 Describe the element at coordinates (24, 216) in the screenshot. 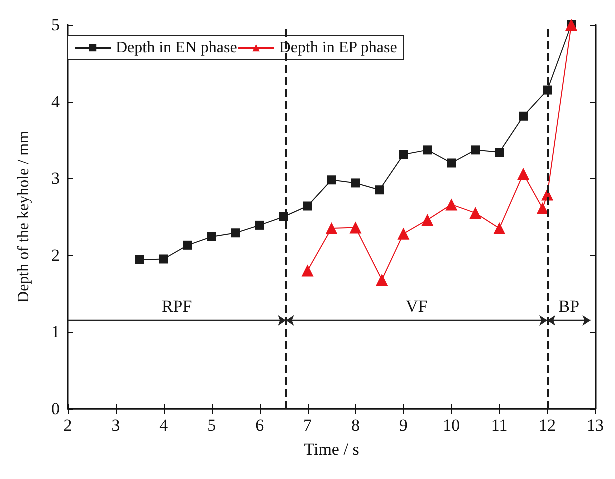

I see `y-axis-title: Depth of the keyhole / mm` at that location.